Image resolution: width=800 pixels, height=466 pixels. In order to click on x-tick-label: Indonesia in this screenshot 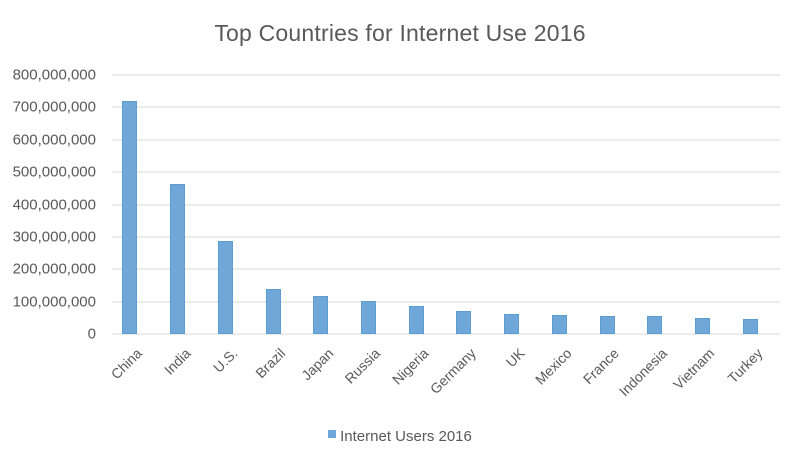, I will do `click(642, 372)`.